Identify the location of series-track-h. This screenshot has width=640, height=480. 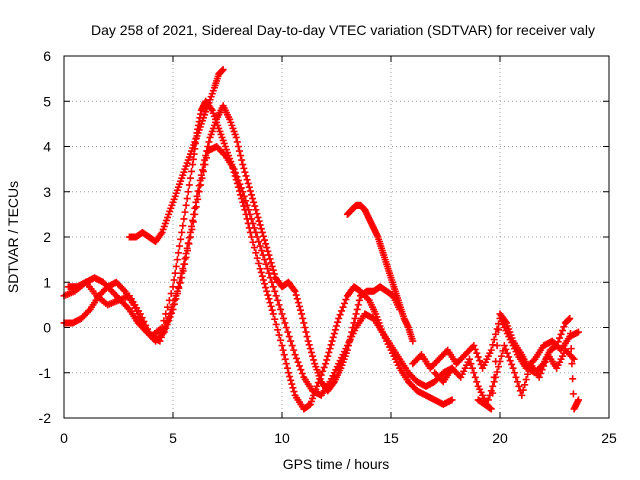
(528, 361).